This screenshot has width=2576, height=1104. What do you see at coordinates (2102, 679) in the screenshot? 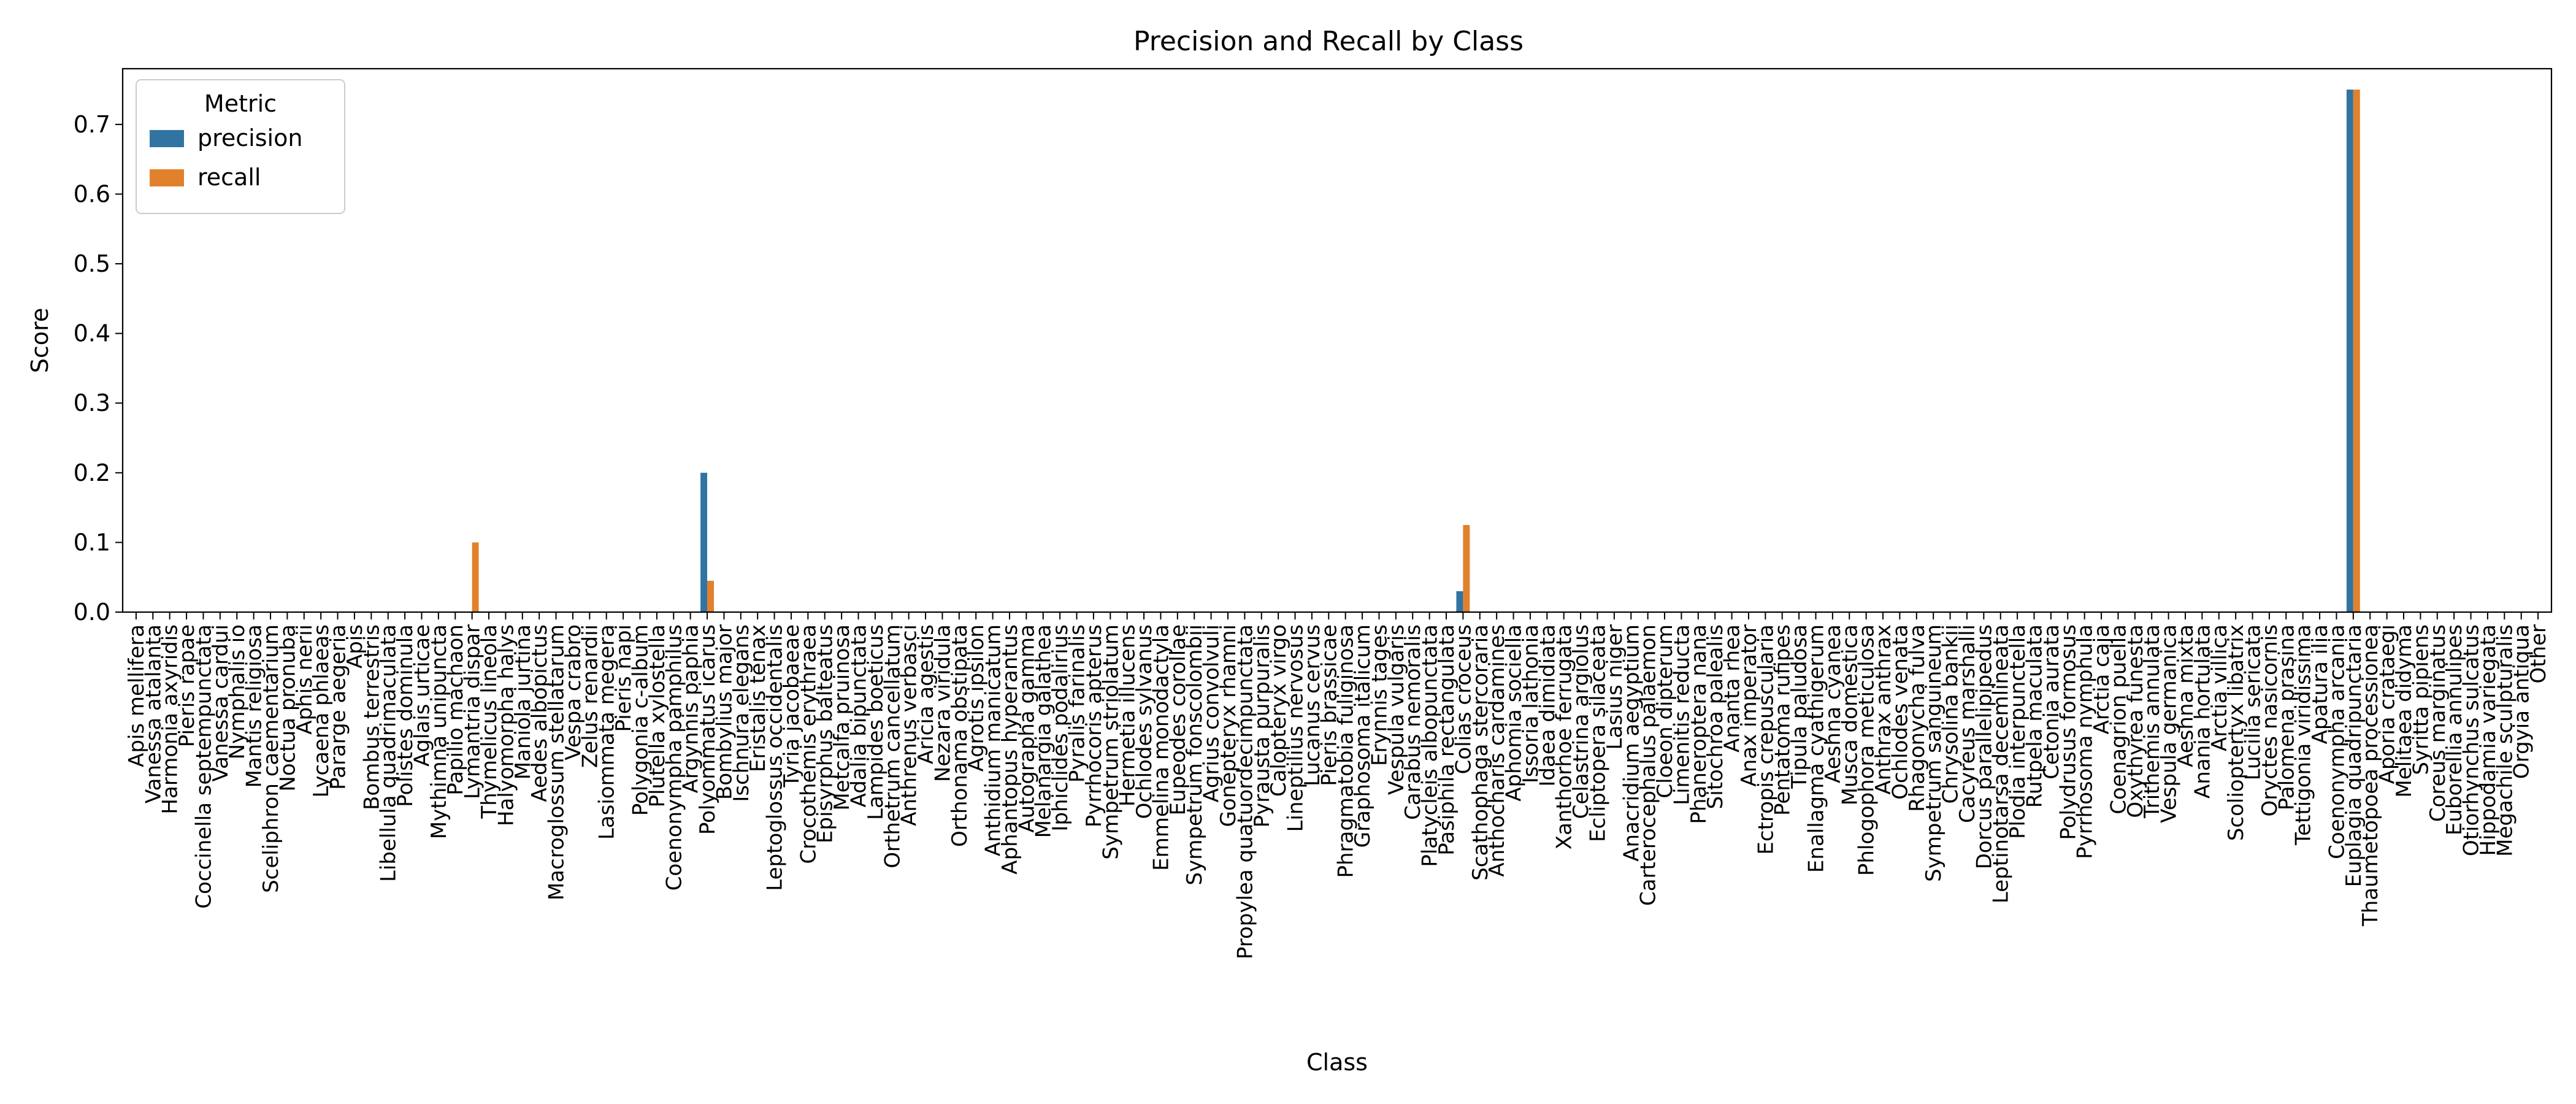
I see `x-tick-label-arctia-caja: Arctia caja` at bounding box center [2102, 679].